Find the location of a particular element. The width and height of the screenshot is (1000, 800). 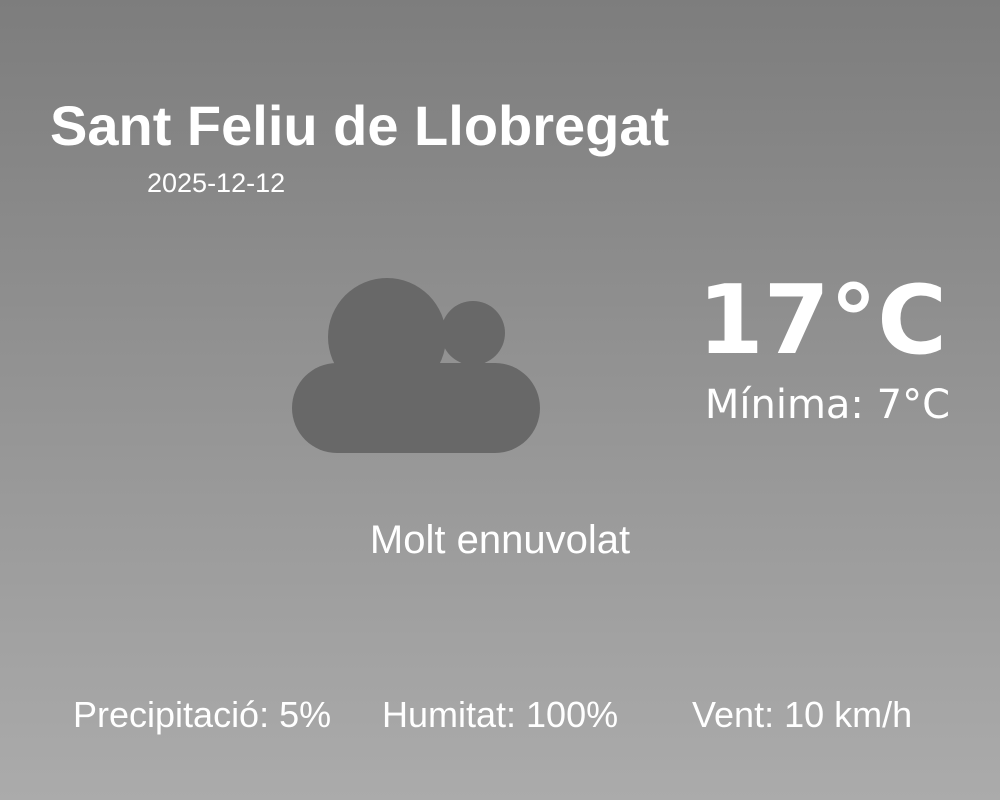

location-title: Sant Feliu de Llobregat is located at coordinates (360, 125).